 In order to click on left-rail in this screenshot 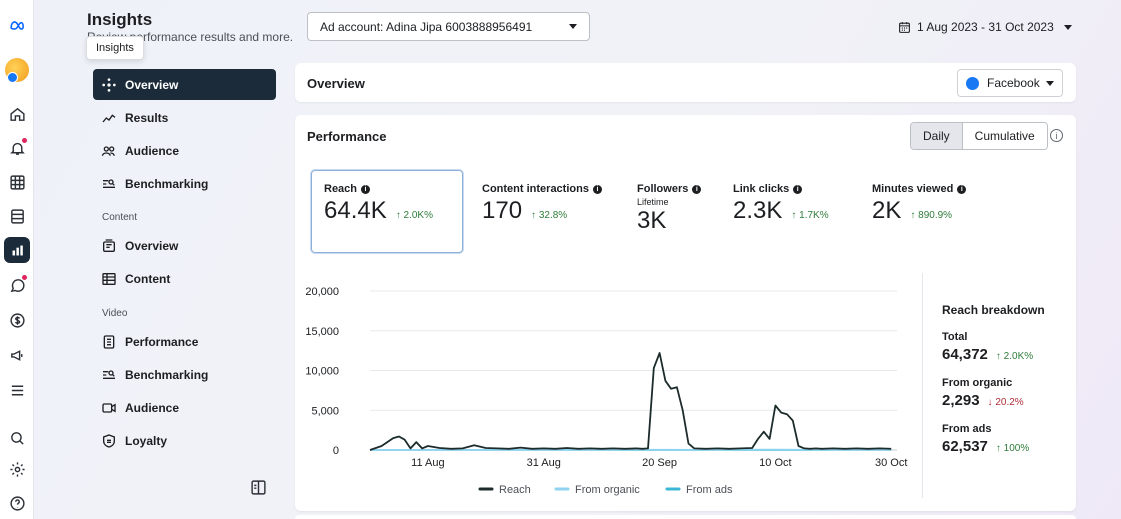, I will do `click(17, 259)`.